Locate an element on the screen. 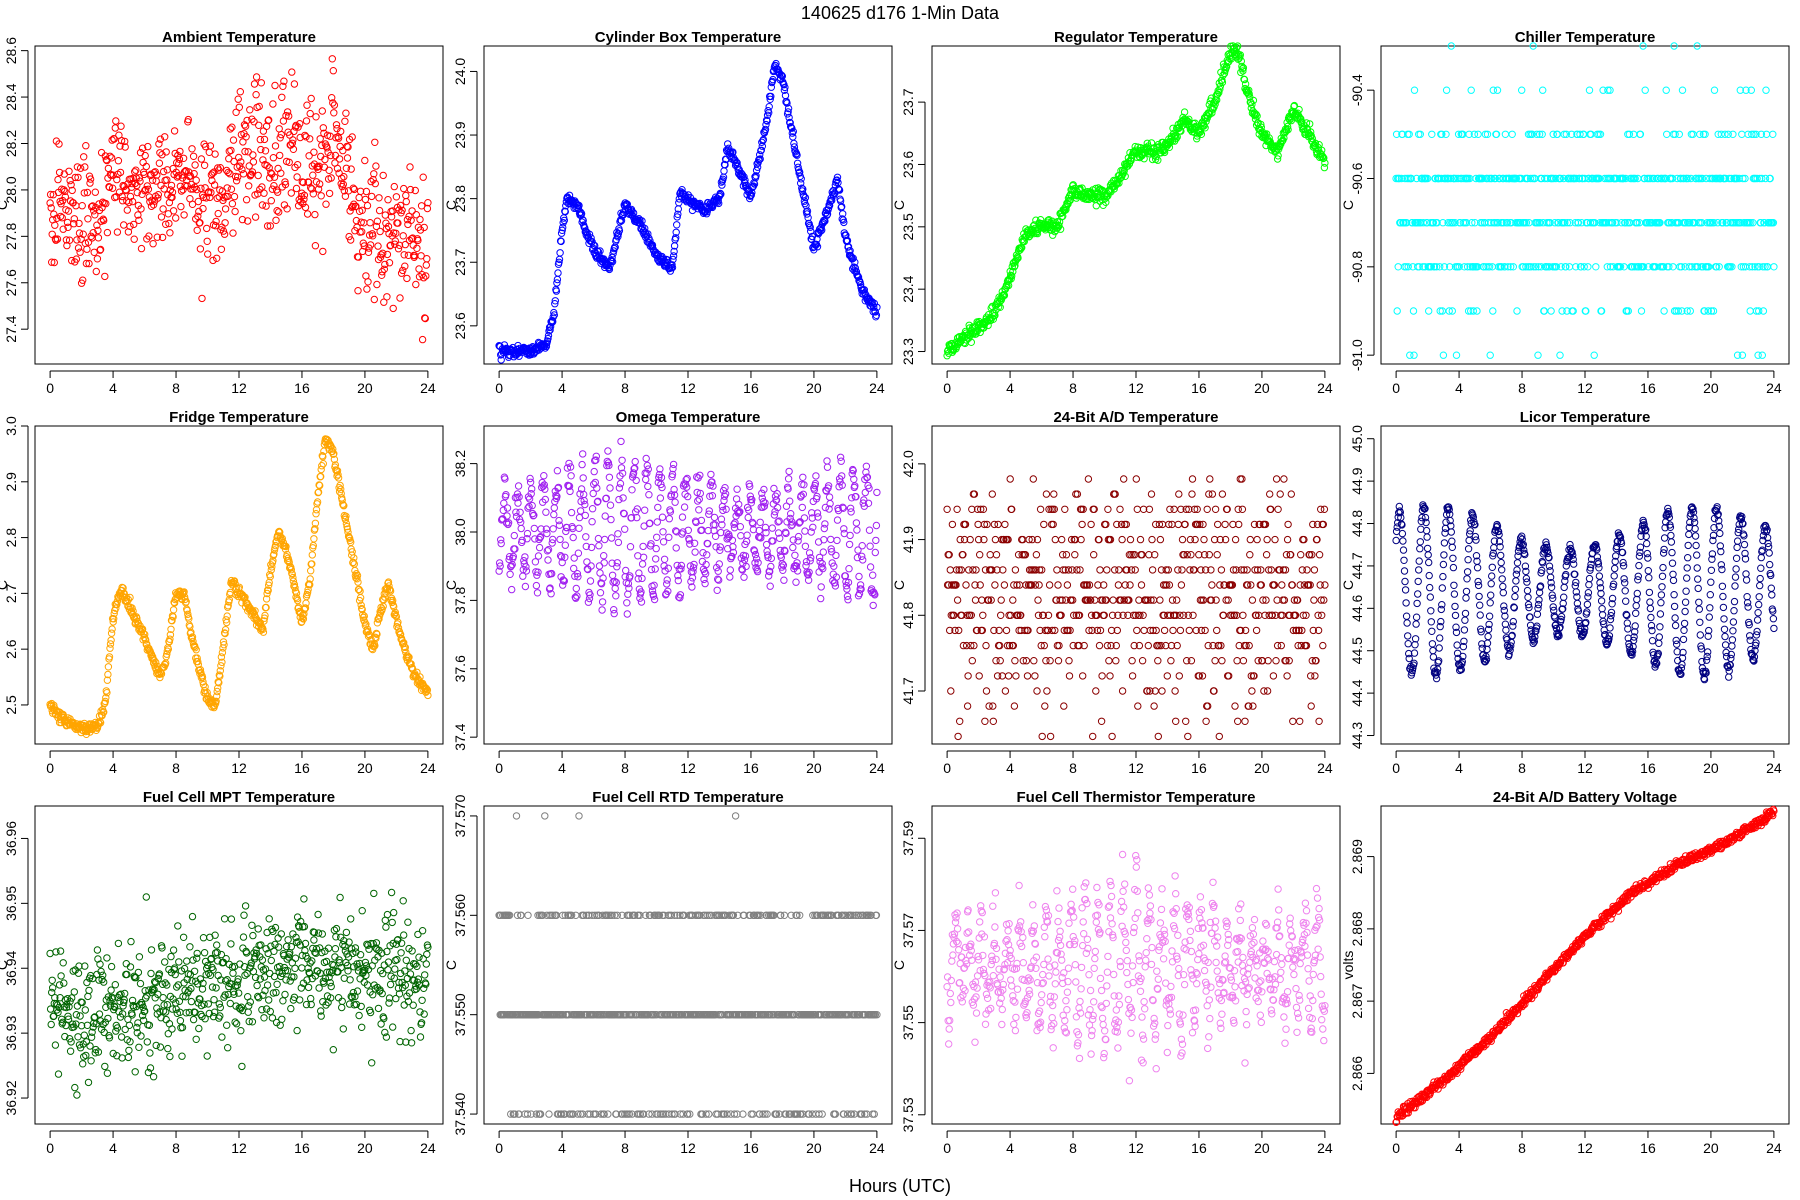 This screenshot has width=1800, height=1200. x-tick-label: 24 is located at coordinates (877, 768).